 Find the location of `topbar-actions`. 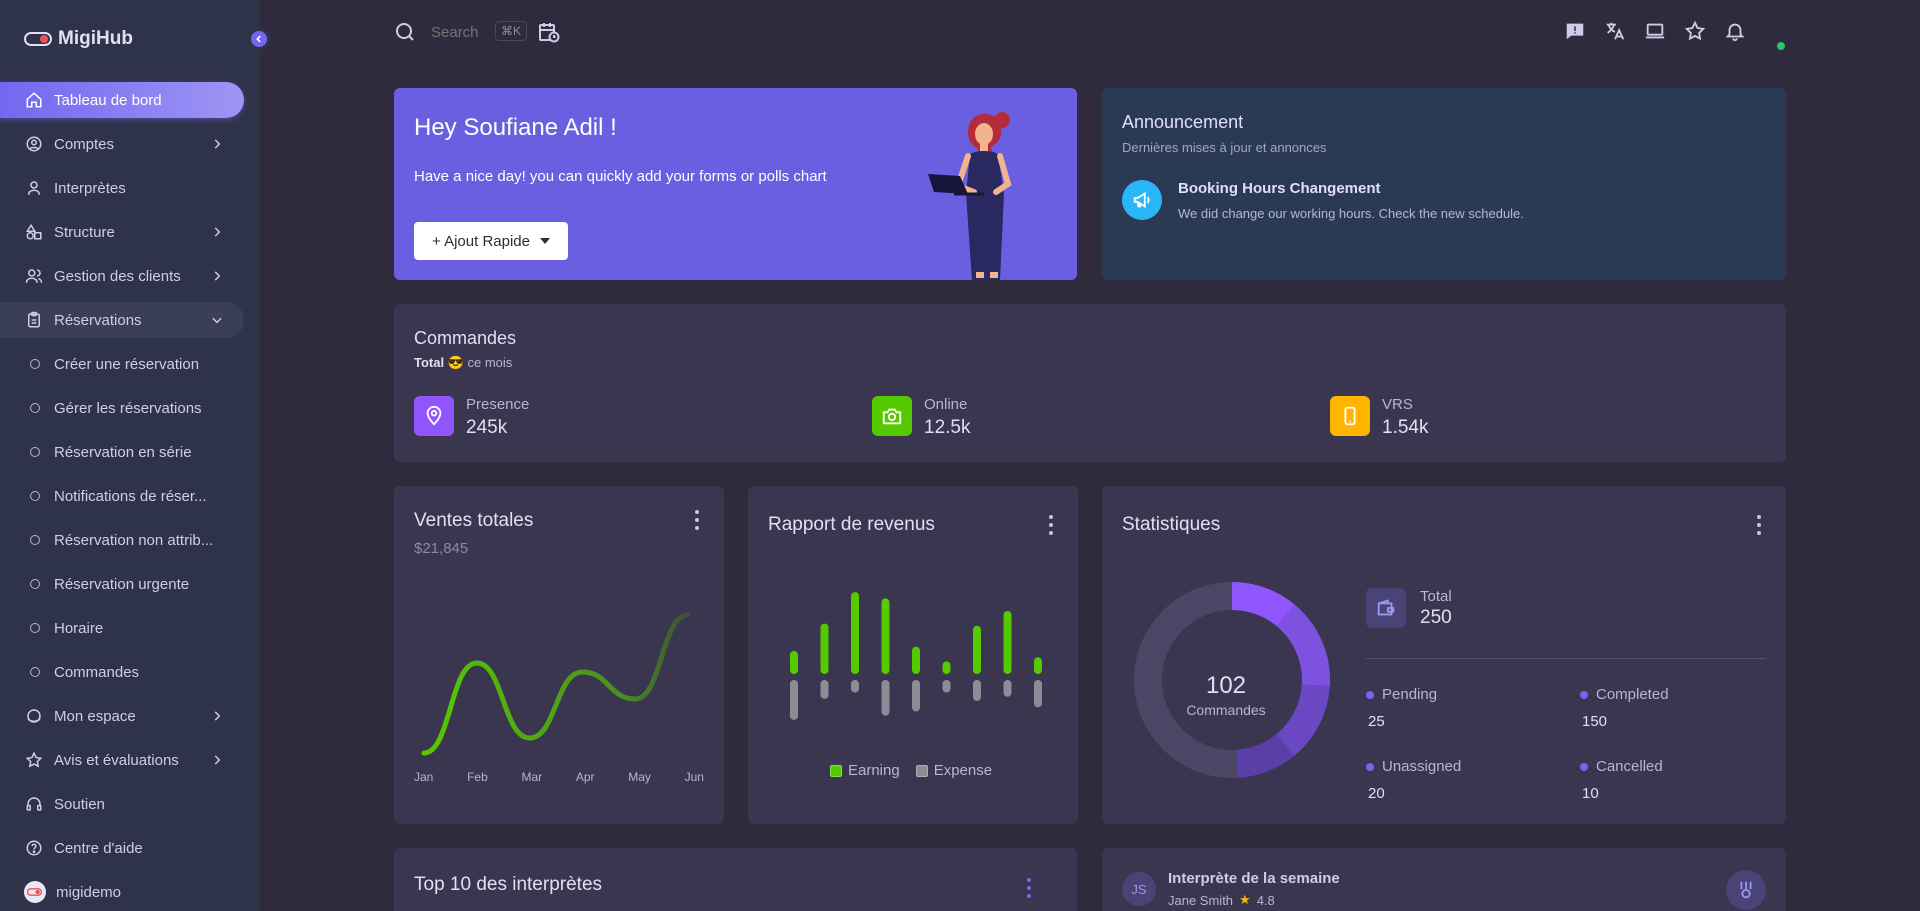

topbar-actions is located at coordinates (1655, 31).